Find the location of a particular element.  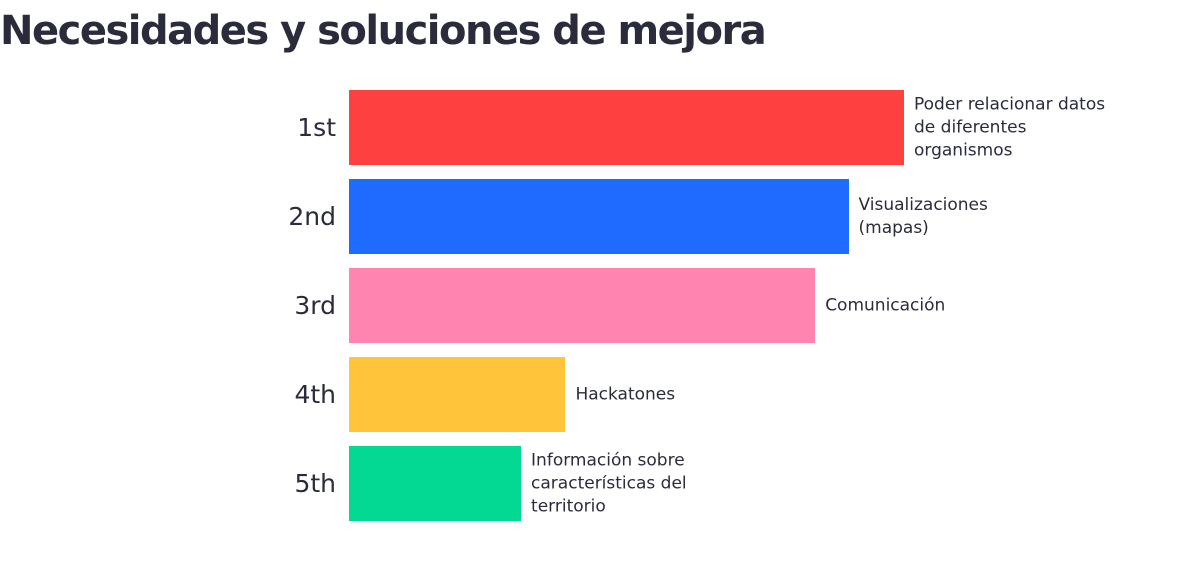

category-label: Hackatones is located at coordinates (625, 394).